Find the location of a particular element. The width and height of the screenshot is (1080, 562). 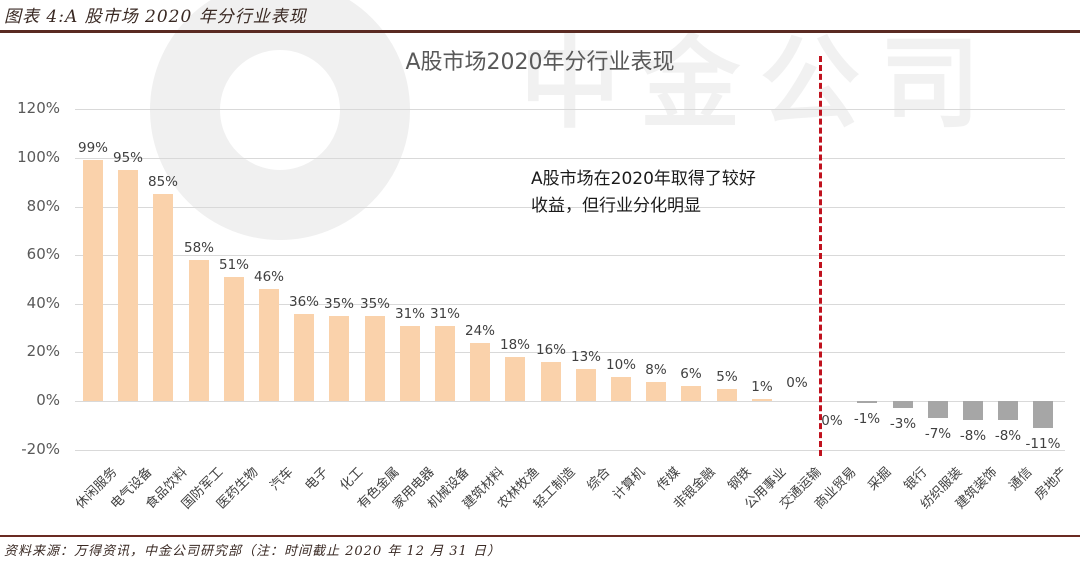

y-axis-tick-label: 120% is located at coordinates (38, 108).